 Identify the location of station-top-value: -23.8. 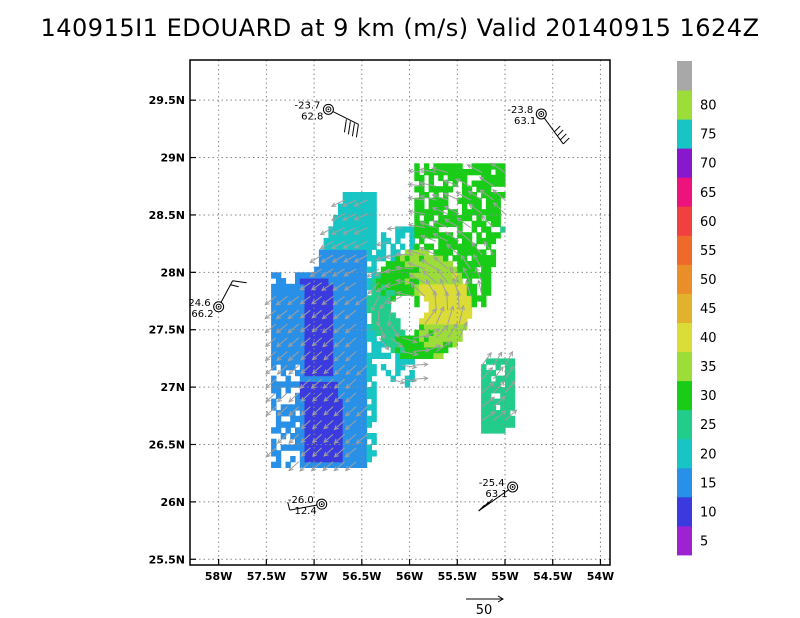
(520, 110).